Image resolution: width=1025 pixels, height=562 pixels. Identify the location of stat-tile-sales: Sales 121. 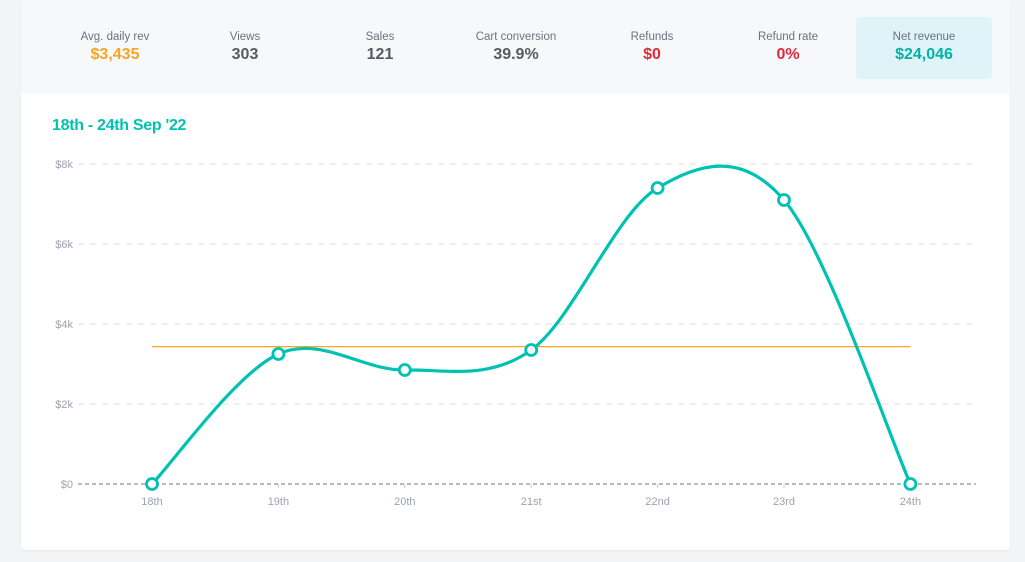
(380, 48).